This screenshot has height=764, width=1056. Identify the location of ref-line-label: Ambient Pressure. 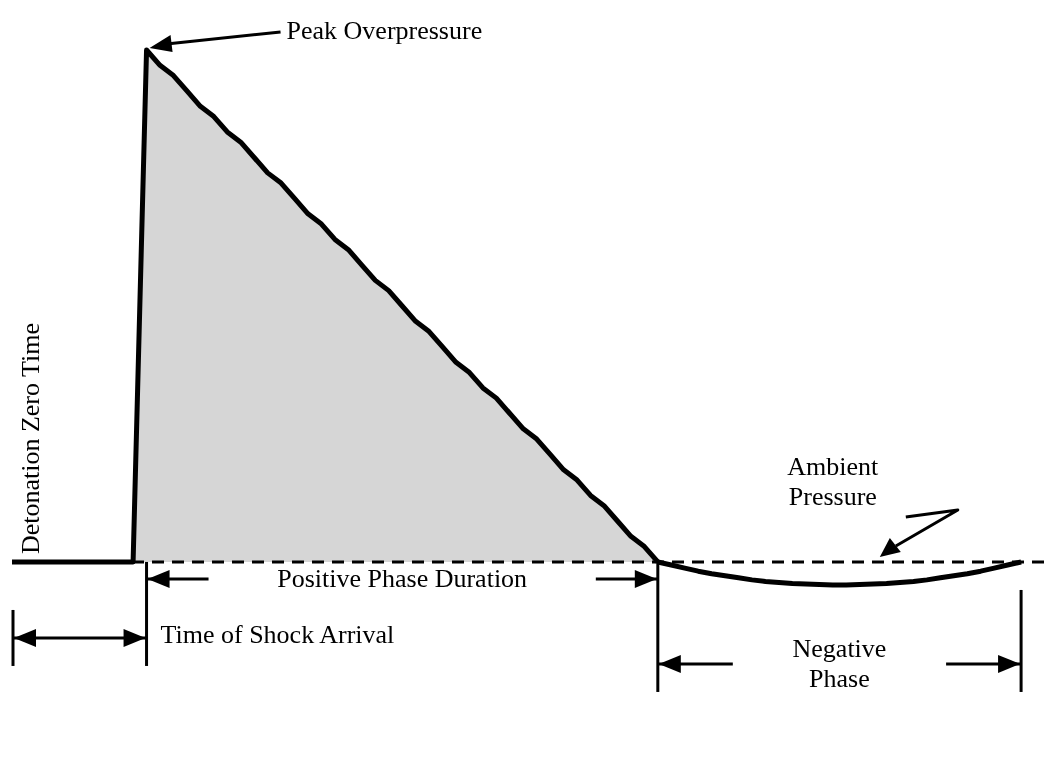
(833, 481).